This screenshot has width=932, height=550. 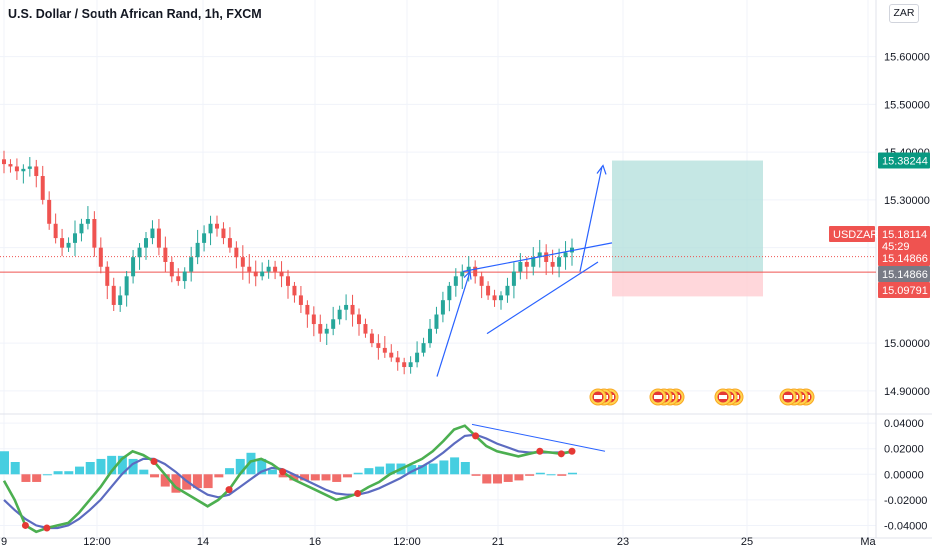 What do you see at coordinates (904, 13) in the screenshot?
I see `currency-button: ZAR` at bounding box center [904, 13].